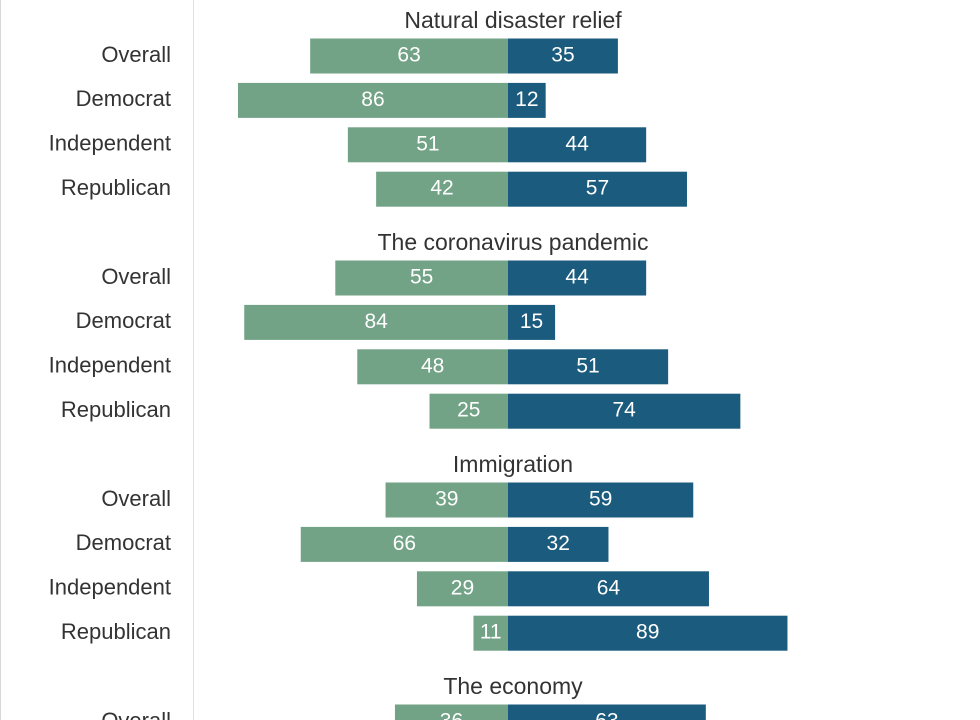  I want to click on bar-right-value: 51, so click(587, 365).